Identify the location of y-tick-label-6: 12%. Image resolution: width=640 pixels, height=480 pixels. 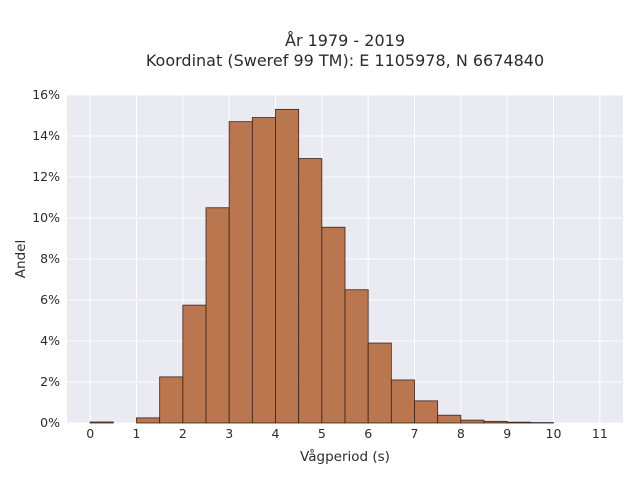
(46, 176).